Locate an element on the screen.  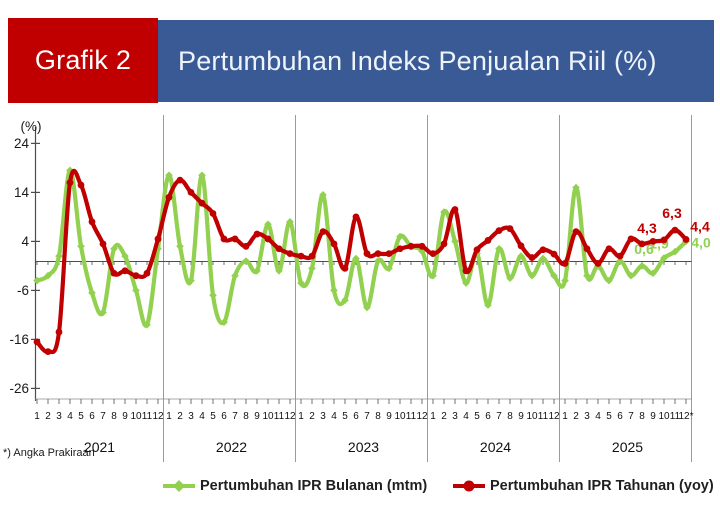
svg-text: -16 is located at coordinates (19, 339).